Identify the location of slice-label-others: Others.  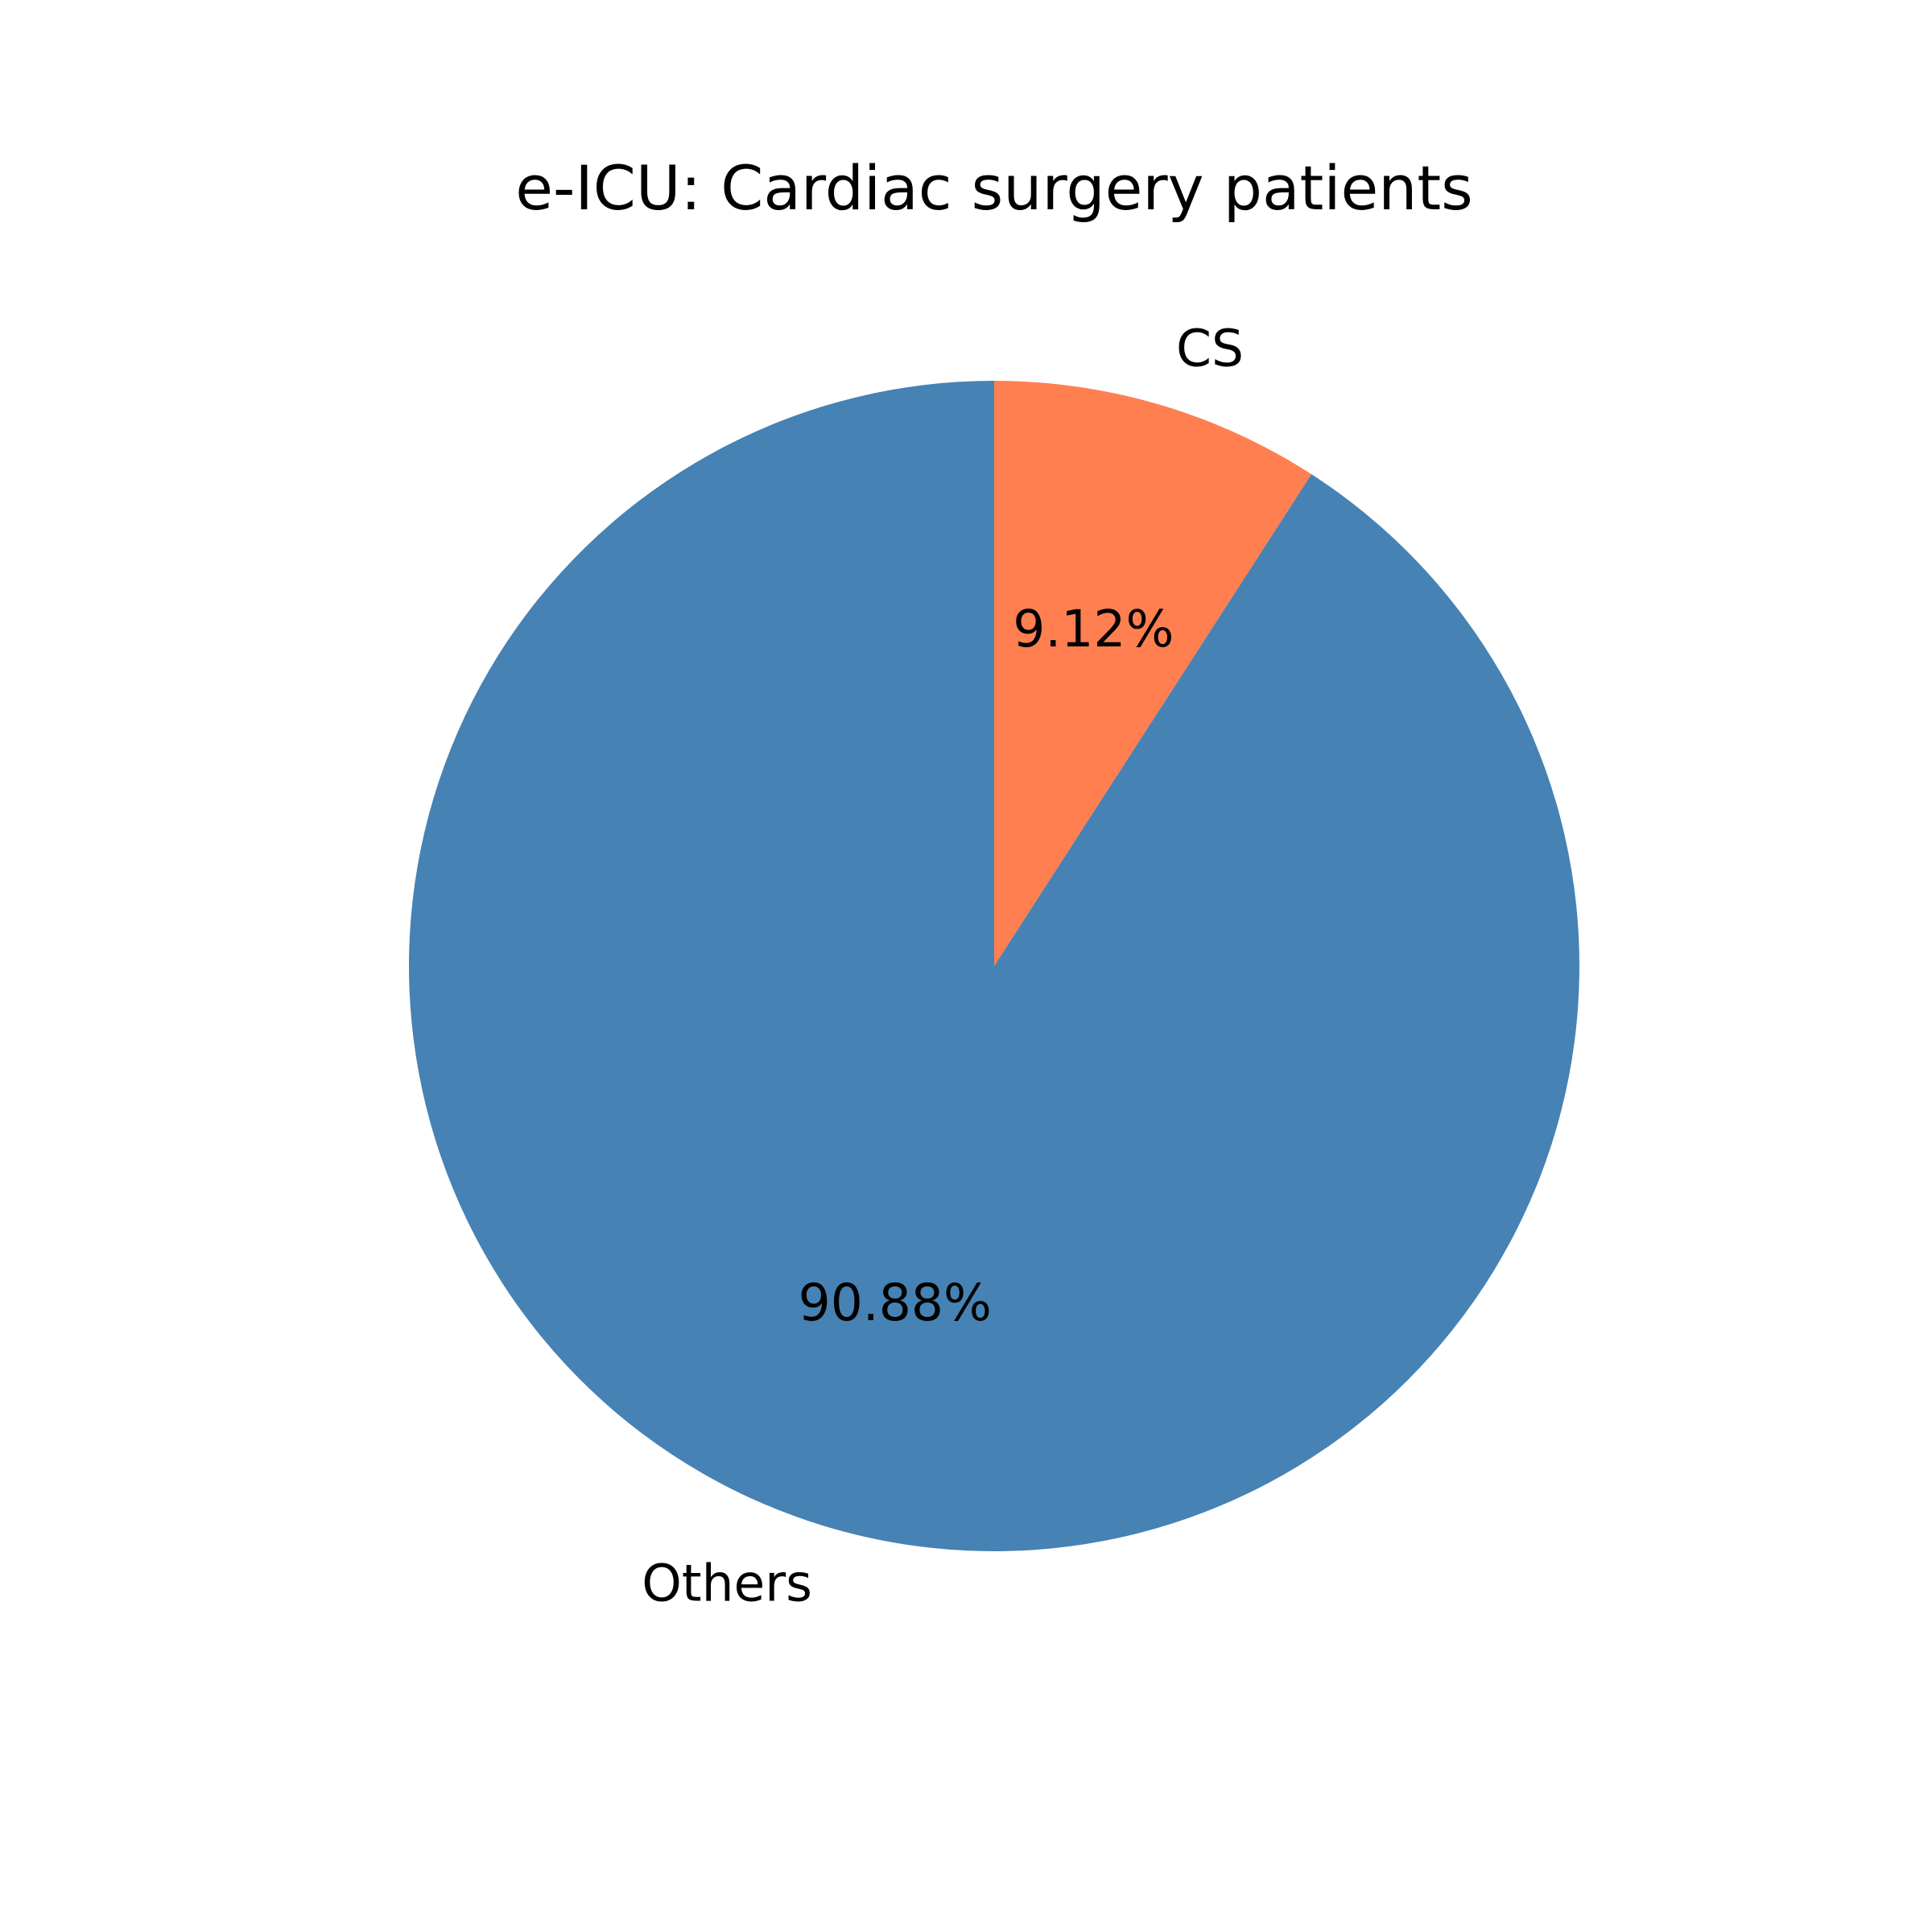
(727, 1583).